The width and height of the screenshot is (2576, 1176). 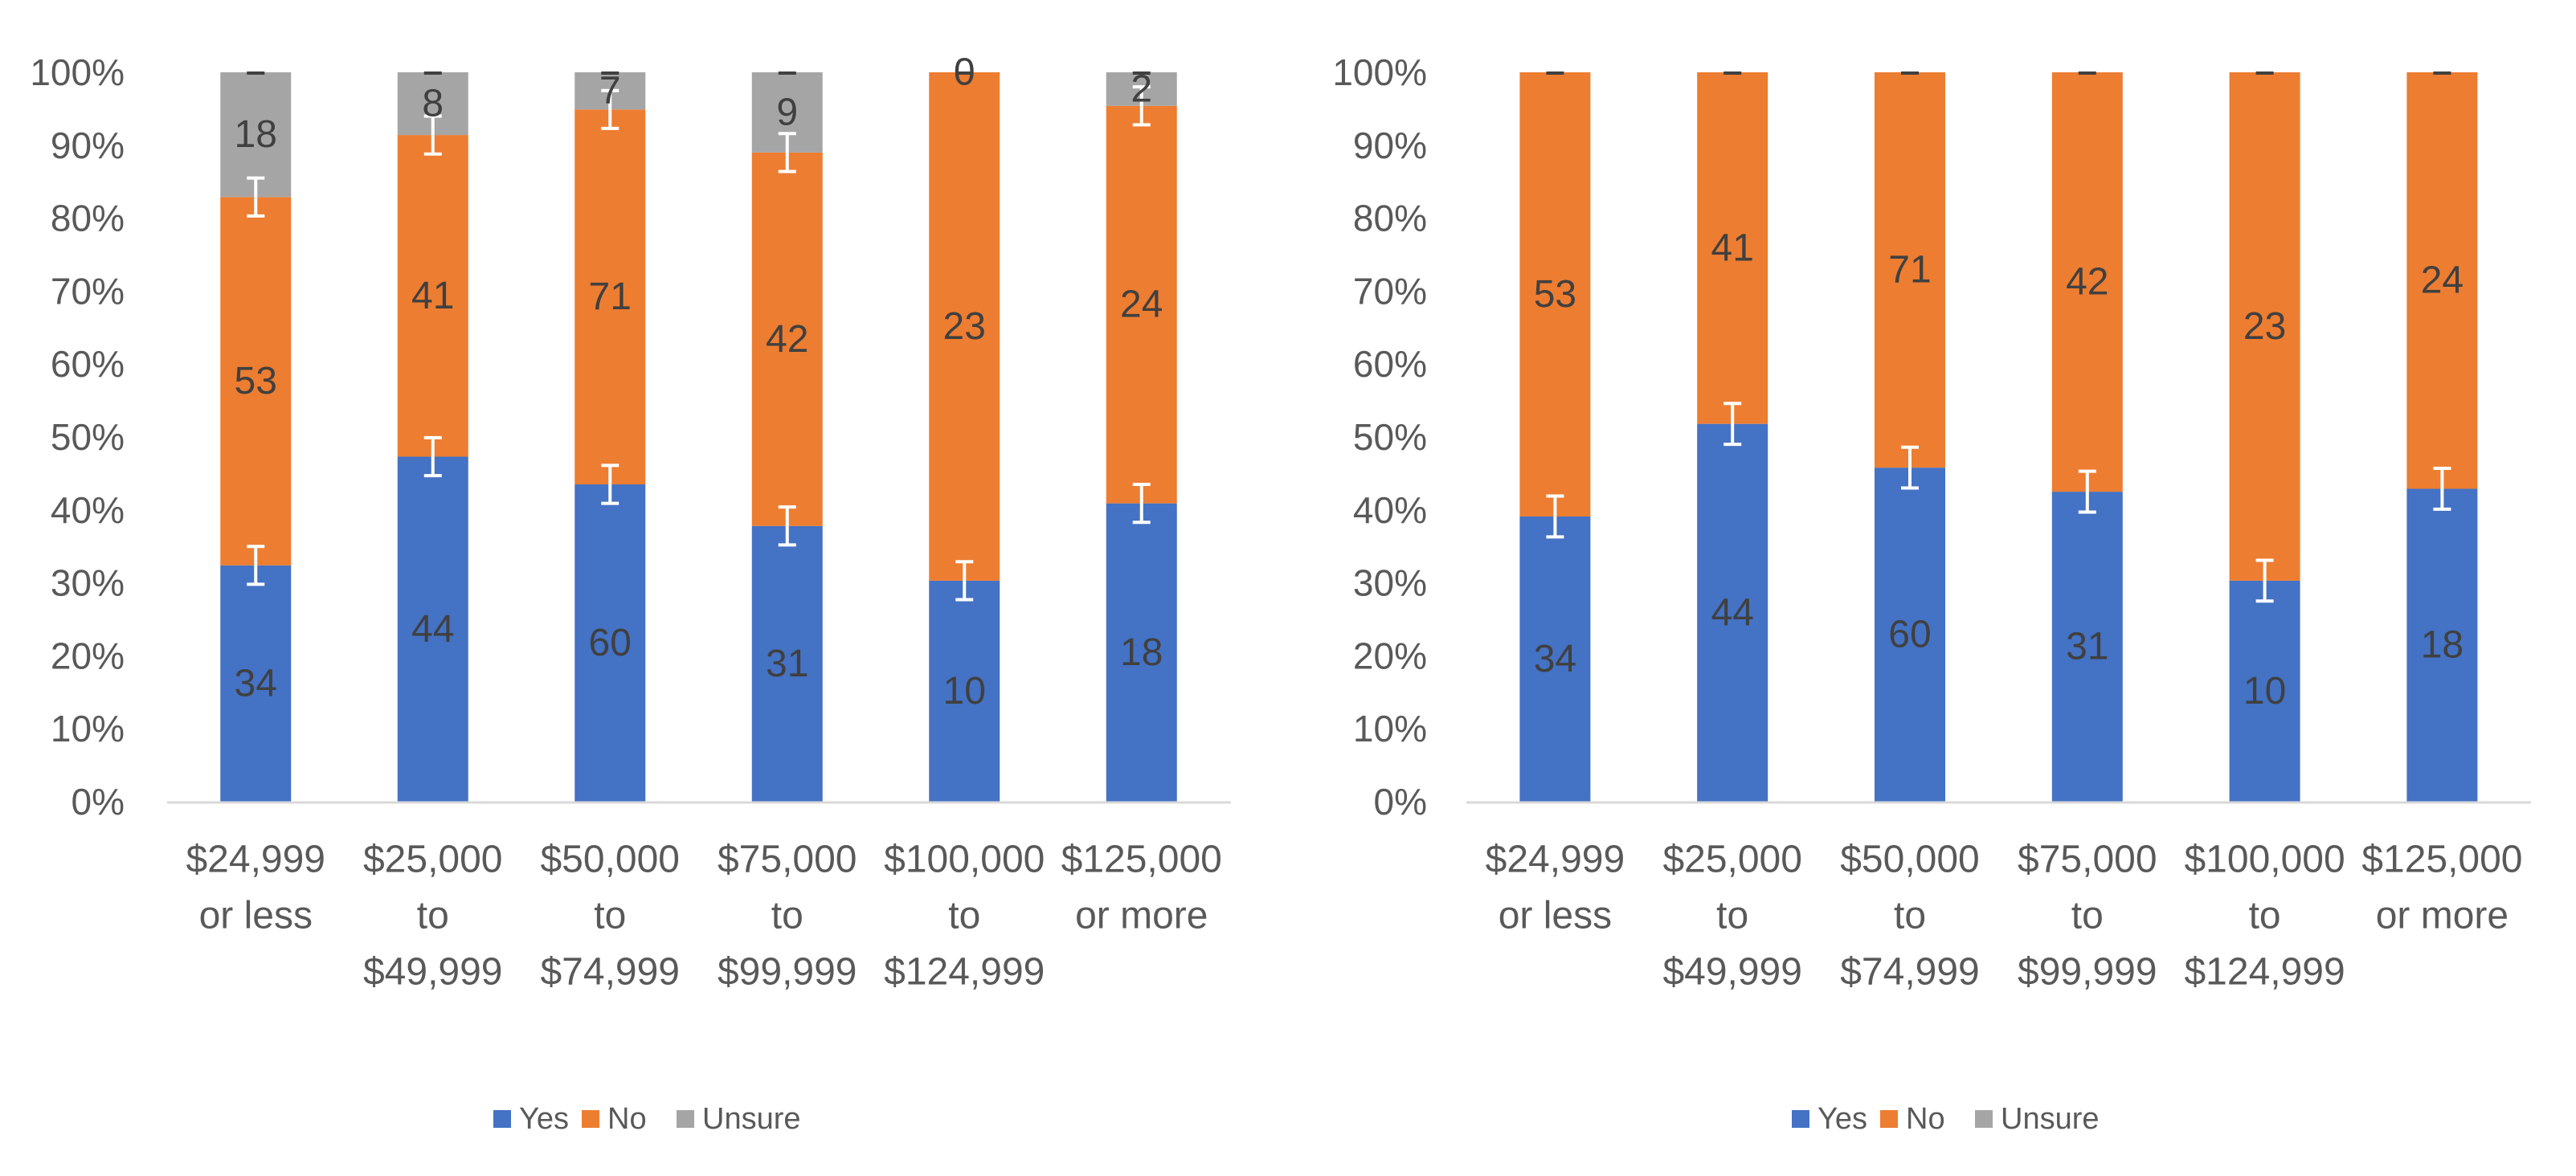 I want to click on x-tick-label: $75,000, so click(x=2087, y=860).